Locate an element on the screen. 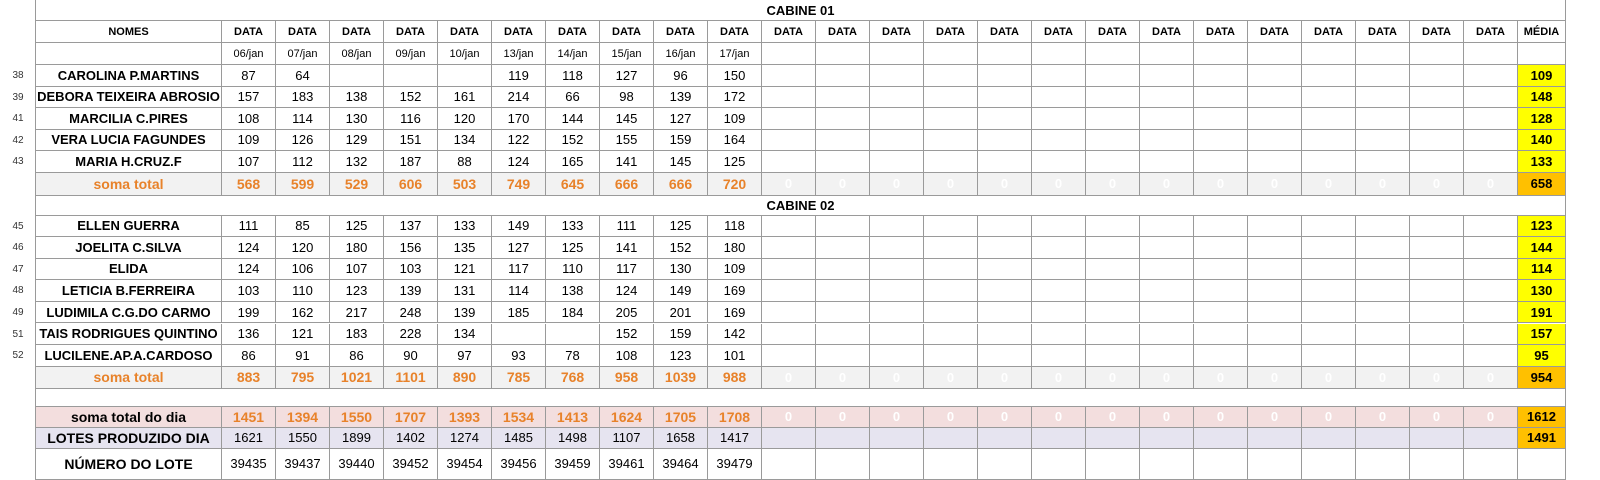  lots-produced-value: 1417 is located at coordinates (735, 438).